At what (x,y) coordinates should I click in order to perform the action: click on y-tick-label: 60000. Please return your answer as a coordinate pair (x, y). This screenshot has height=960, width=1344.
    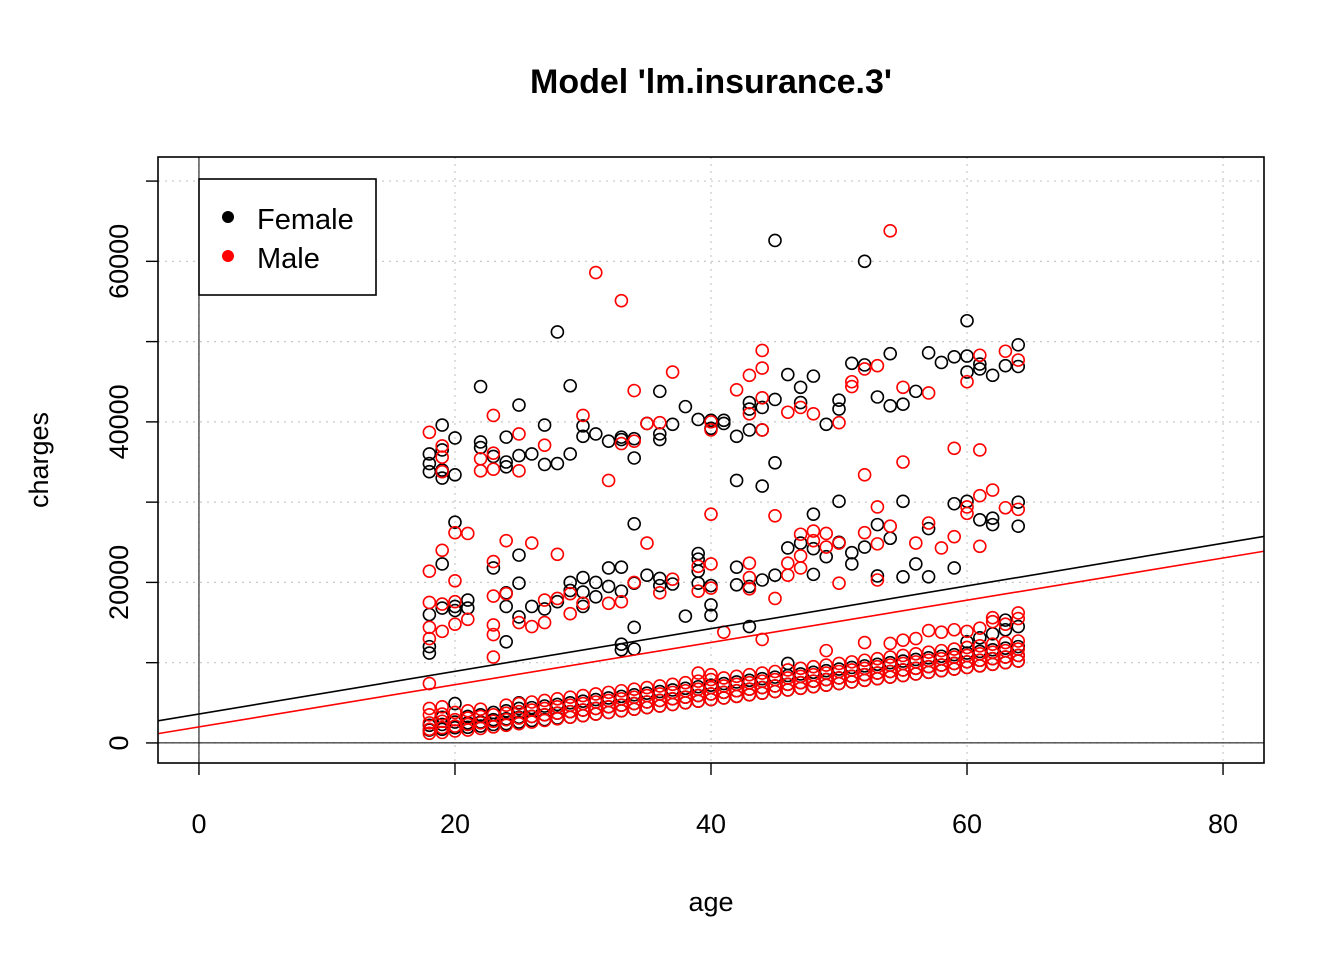
    Looking at the image, I should click on (119, 261).